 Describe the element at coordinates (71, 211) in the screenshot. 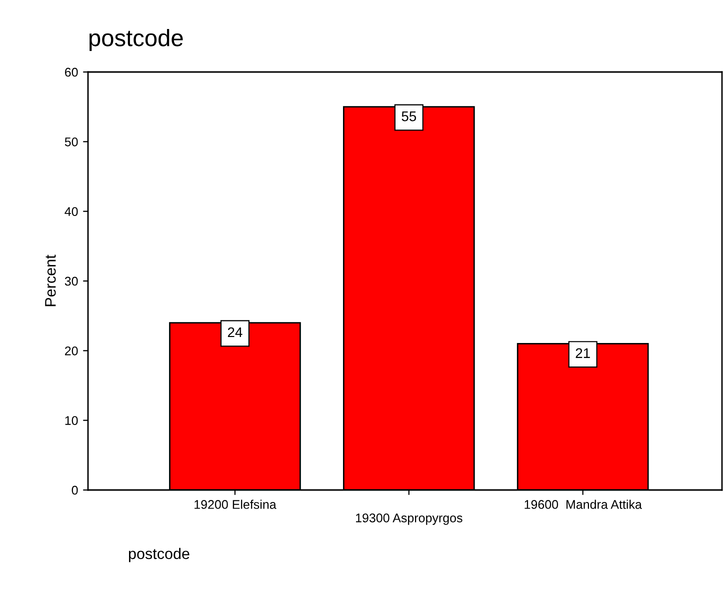

I see `y-tick-label: 40` at that location.